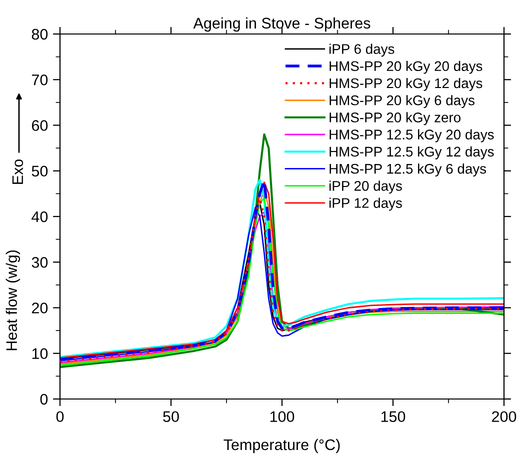  I want to click on legend-label: HMS-PP 20 kGy 12 days, so click(406, 84).